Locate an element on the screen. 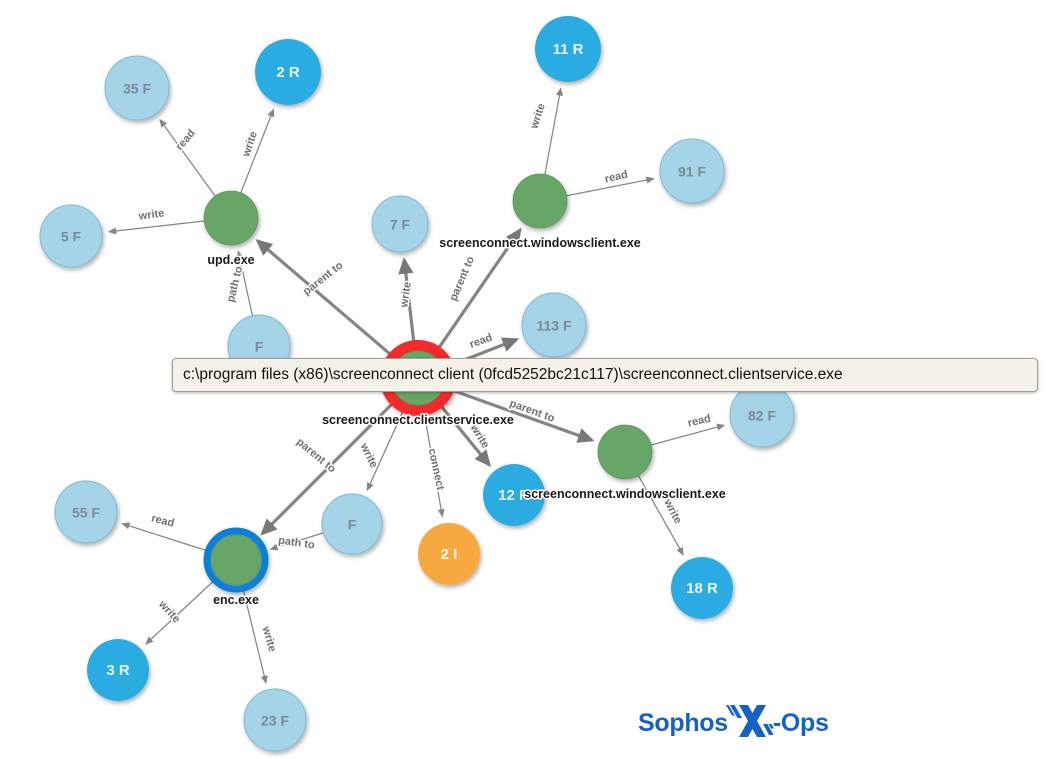 The image size is (1046, 759). graph-node: 5 F is located at coordinates (71, 236).